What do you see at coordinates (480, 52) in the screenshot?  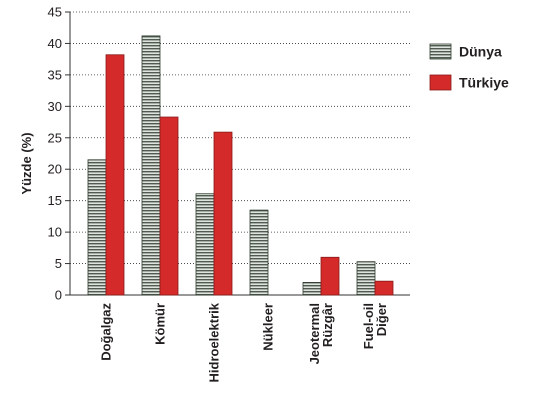 I see `legend-label-dunya: Dünya` at bounding box center [480, 52].